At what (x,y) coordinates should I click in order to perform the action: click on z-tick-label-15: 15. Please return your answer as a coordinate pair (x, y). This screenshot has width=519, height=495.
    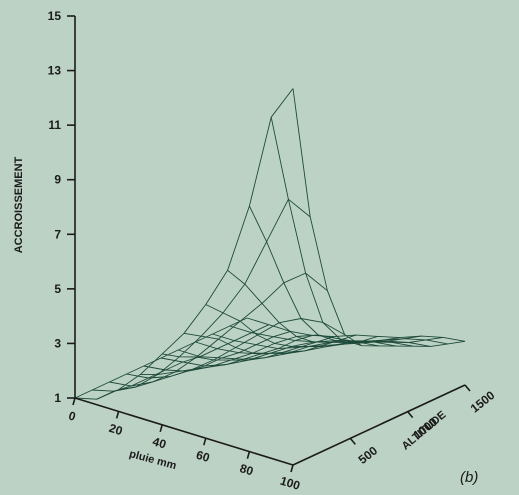
    Looking at the image, I should click on (55, 16).